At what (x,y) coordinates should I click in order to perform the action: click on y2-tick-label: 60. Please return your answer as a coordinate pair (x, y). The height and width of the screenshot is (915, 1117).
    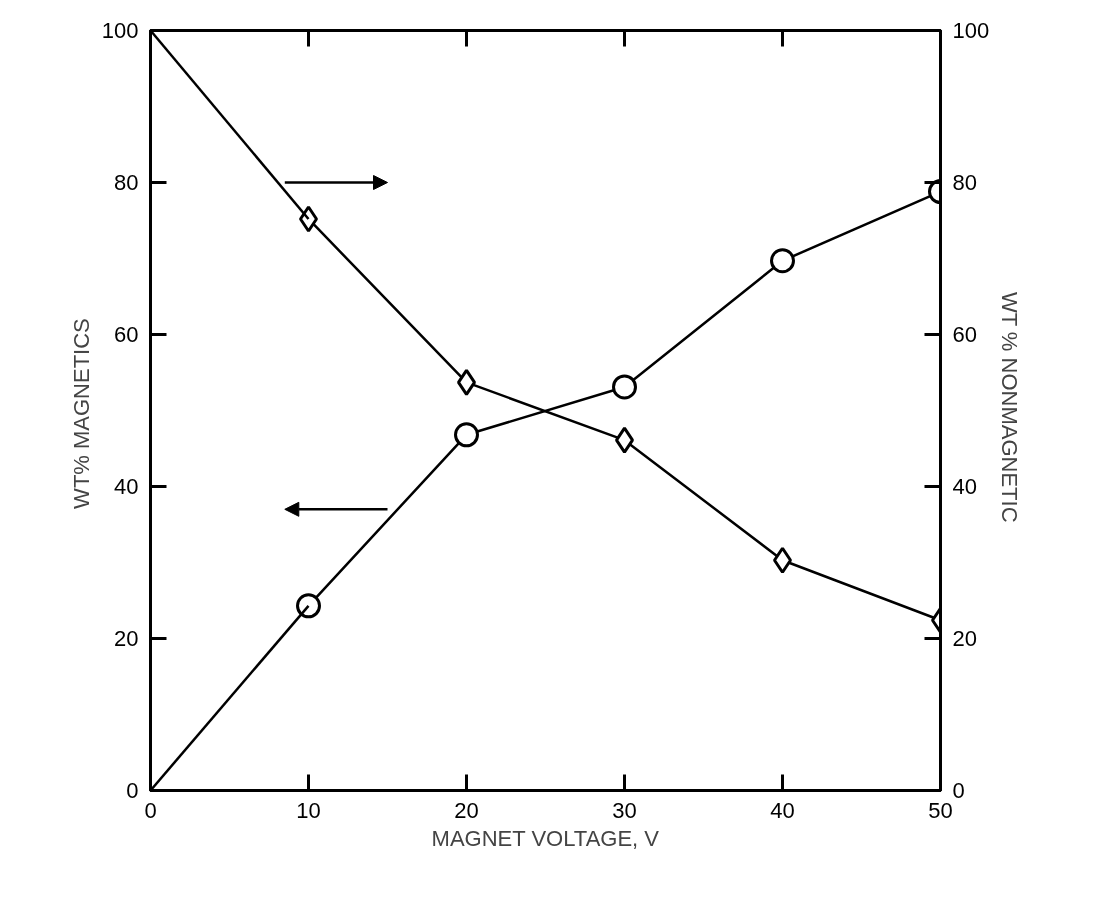
    Looking at the image, I should click on (964, 334).